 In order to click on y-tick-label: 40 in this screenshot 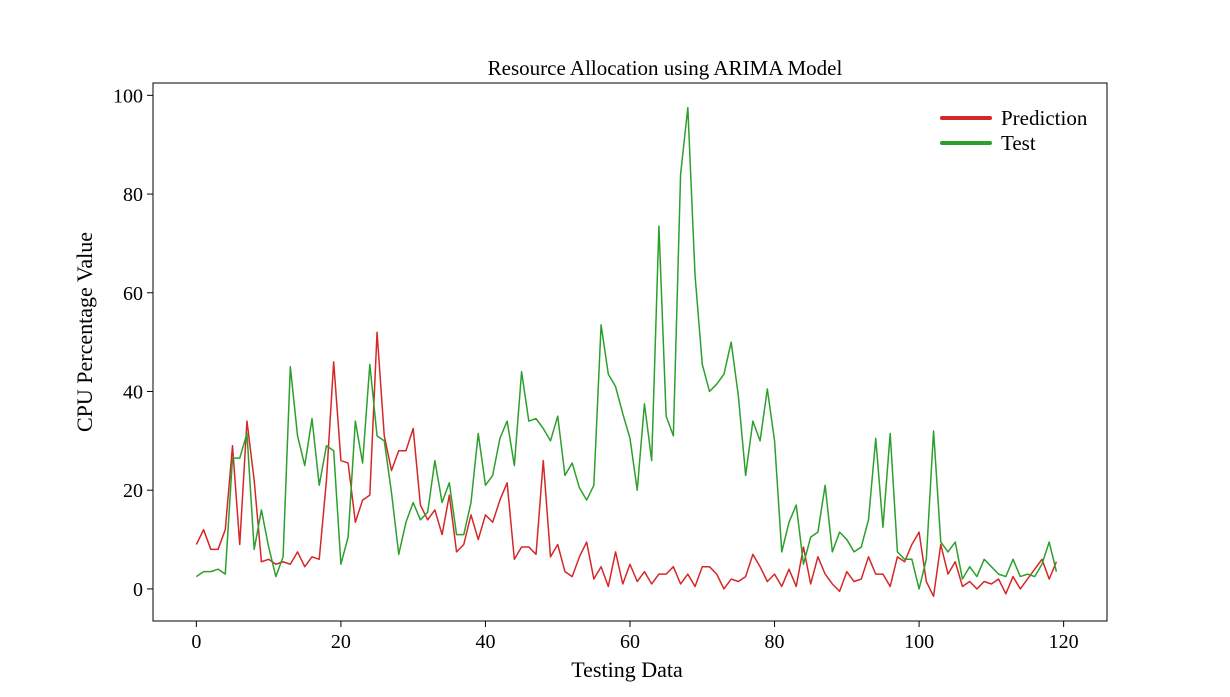, I will do `click(133, 392)`.